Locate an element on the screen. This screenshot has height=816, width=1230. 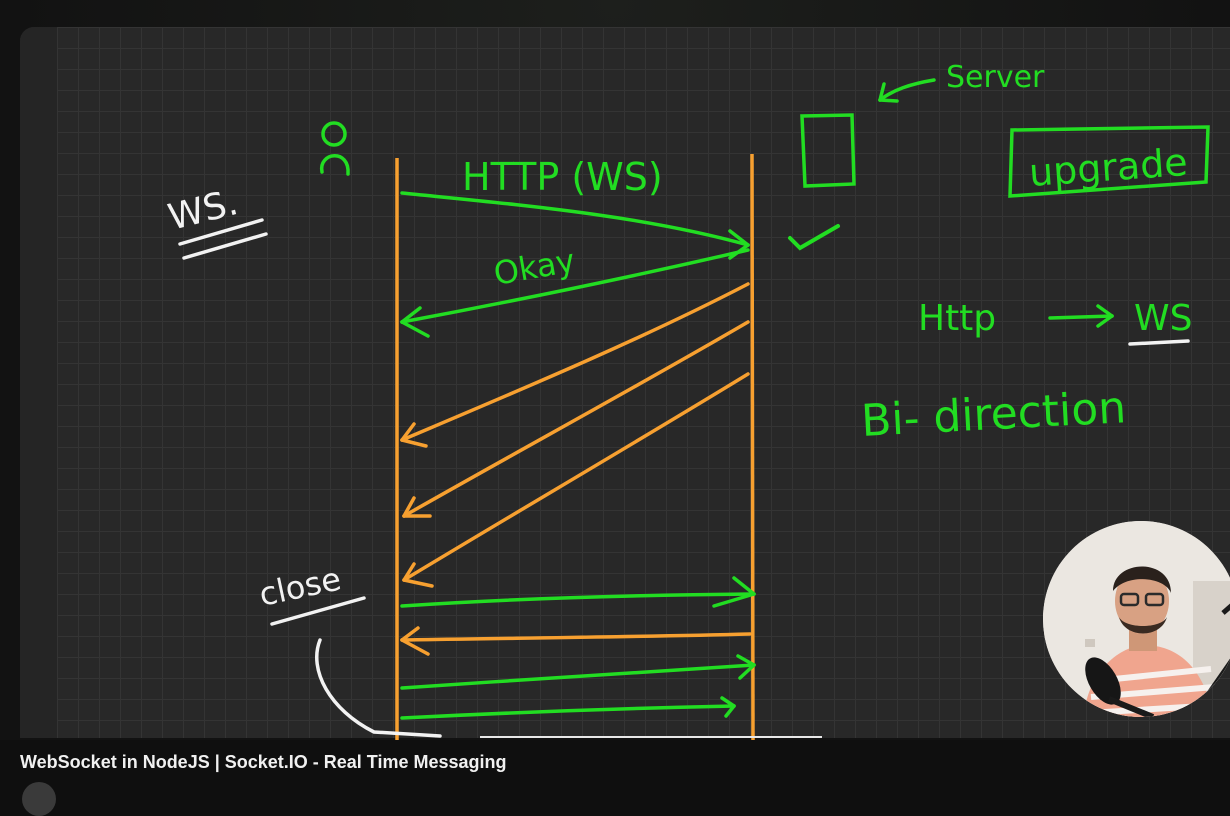
whiteboard-side-strip is located at coordinates (38, 382).